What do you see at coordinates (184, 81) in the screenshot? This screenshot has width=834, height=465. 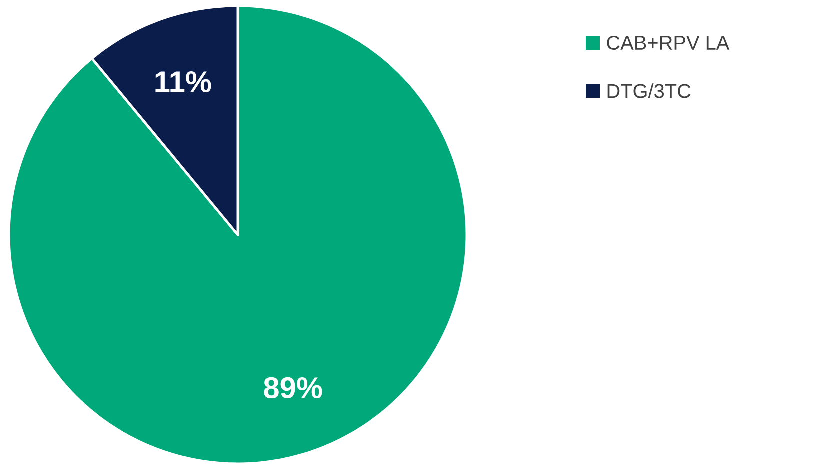 I see `data-label: 11%` at bounding box center [184, 81].